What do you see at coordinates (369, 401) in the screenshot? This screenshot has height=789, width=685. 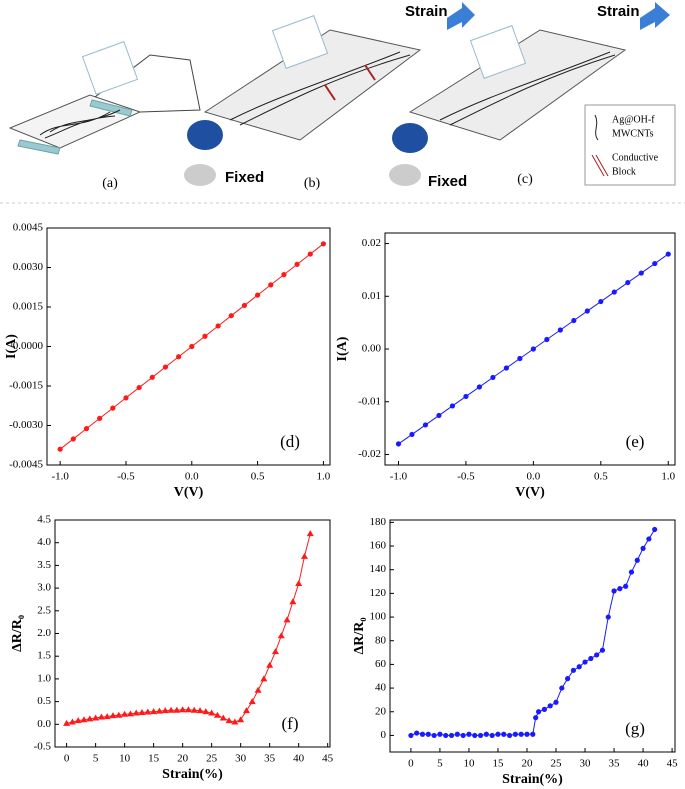 I see `y-tick-label: -0.01` at bounding box center [369, 401].